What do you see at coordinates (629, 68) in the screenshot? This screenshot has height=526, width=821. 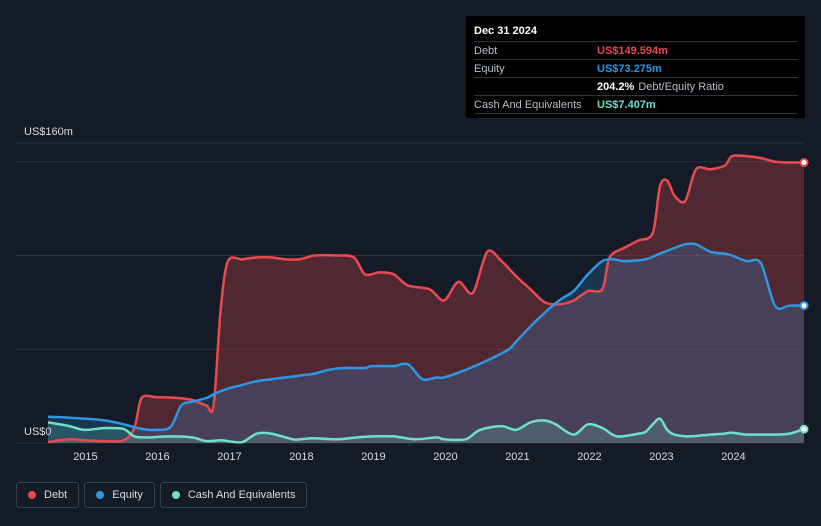 I see `tooltip-equity-value: US$73.275m` at bounding box center [629, 68].